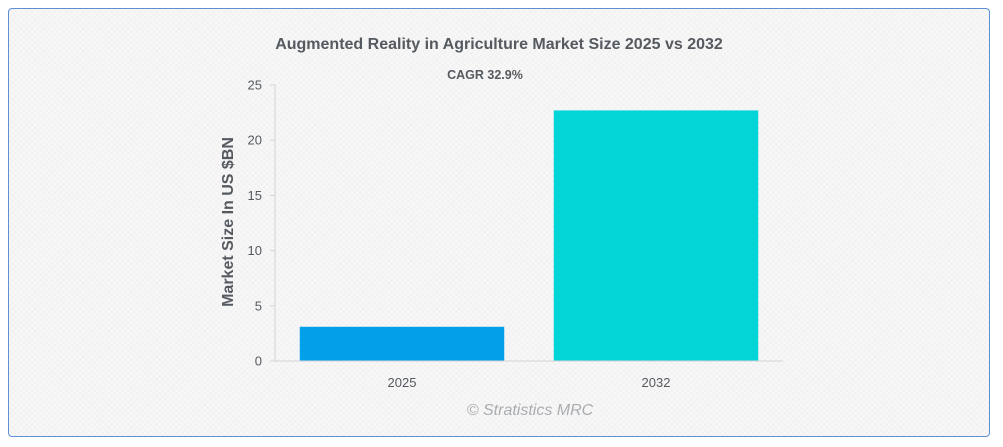 The width and height of the screenshot is (1003, 447). Describe the element at coordinates (258, 361) in the screenshot. I see `y-tick-label: 0` at that location.